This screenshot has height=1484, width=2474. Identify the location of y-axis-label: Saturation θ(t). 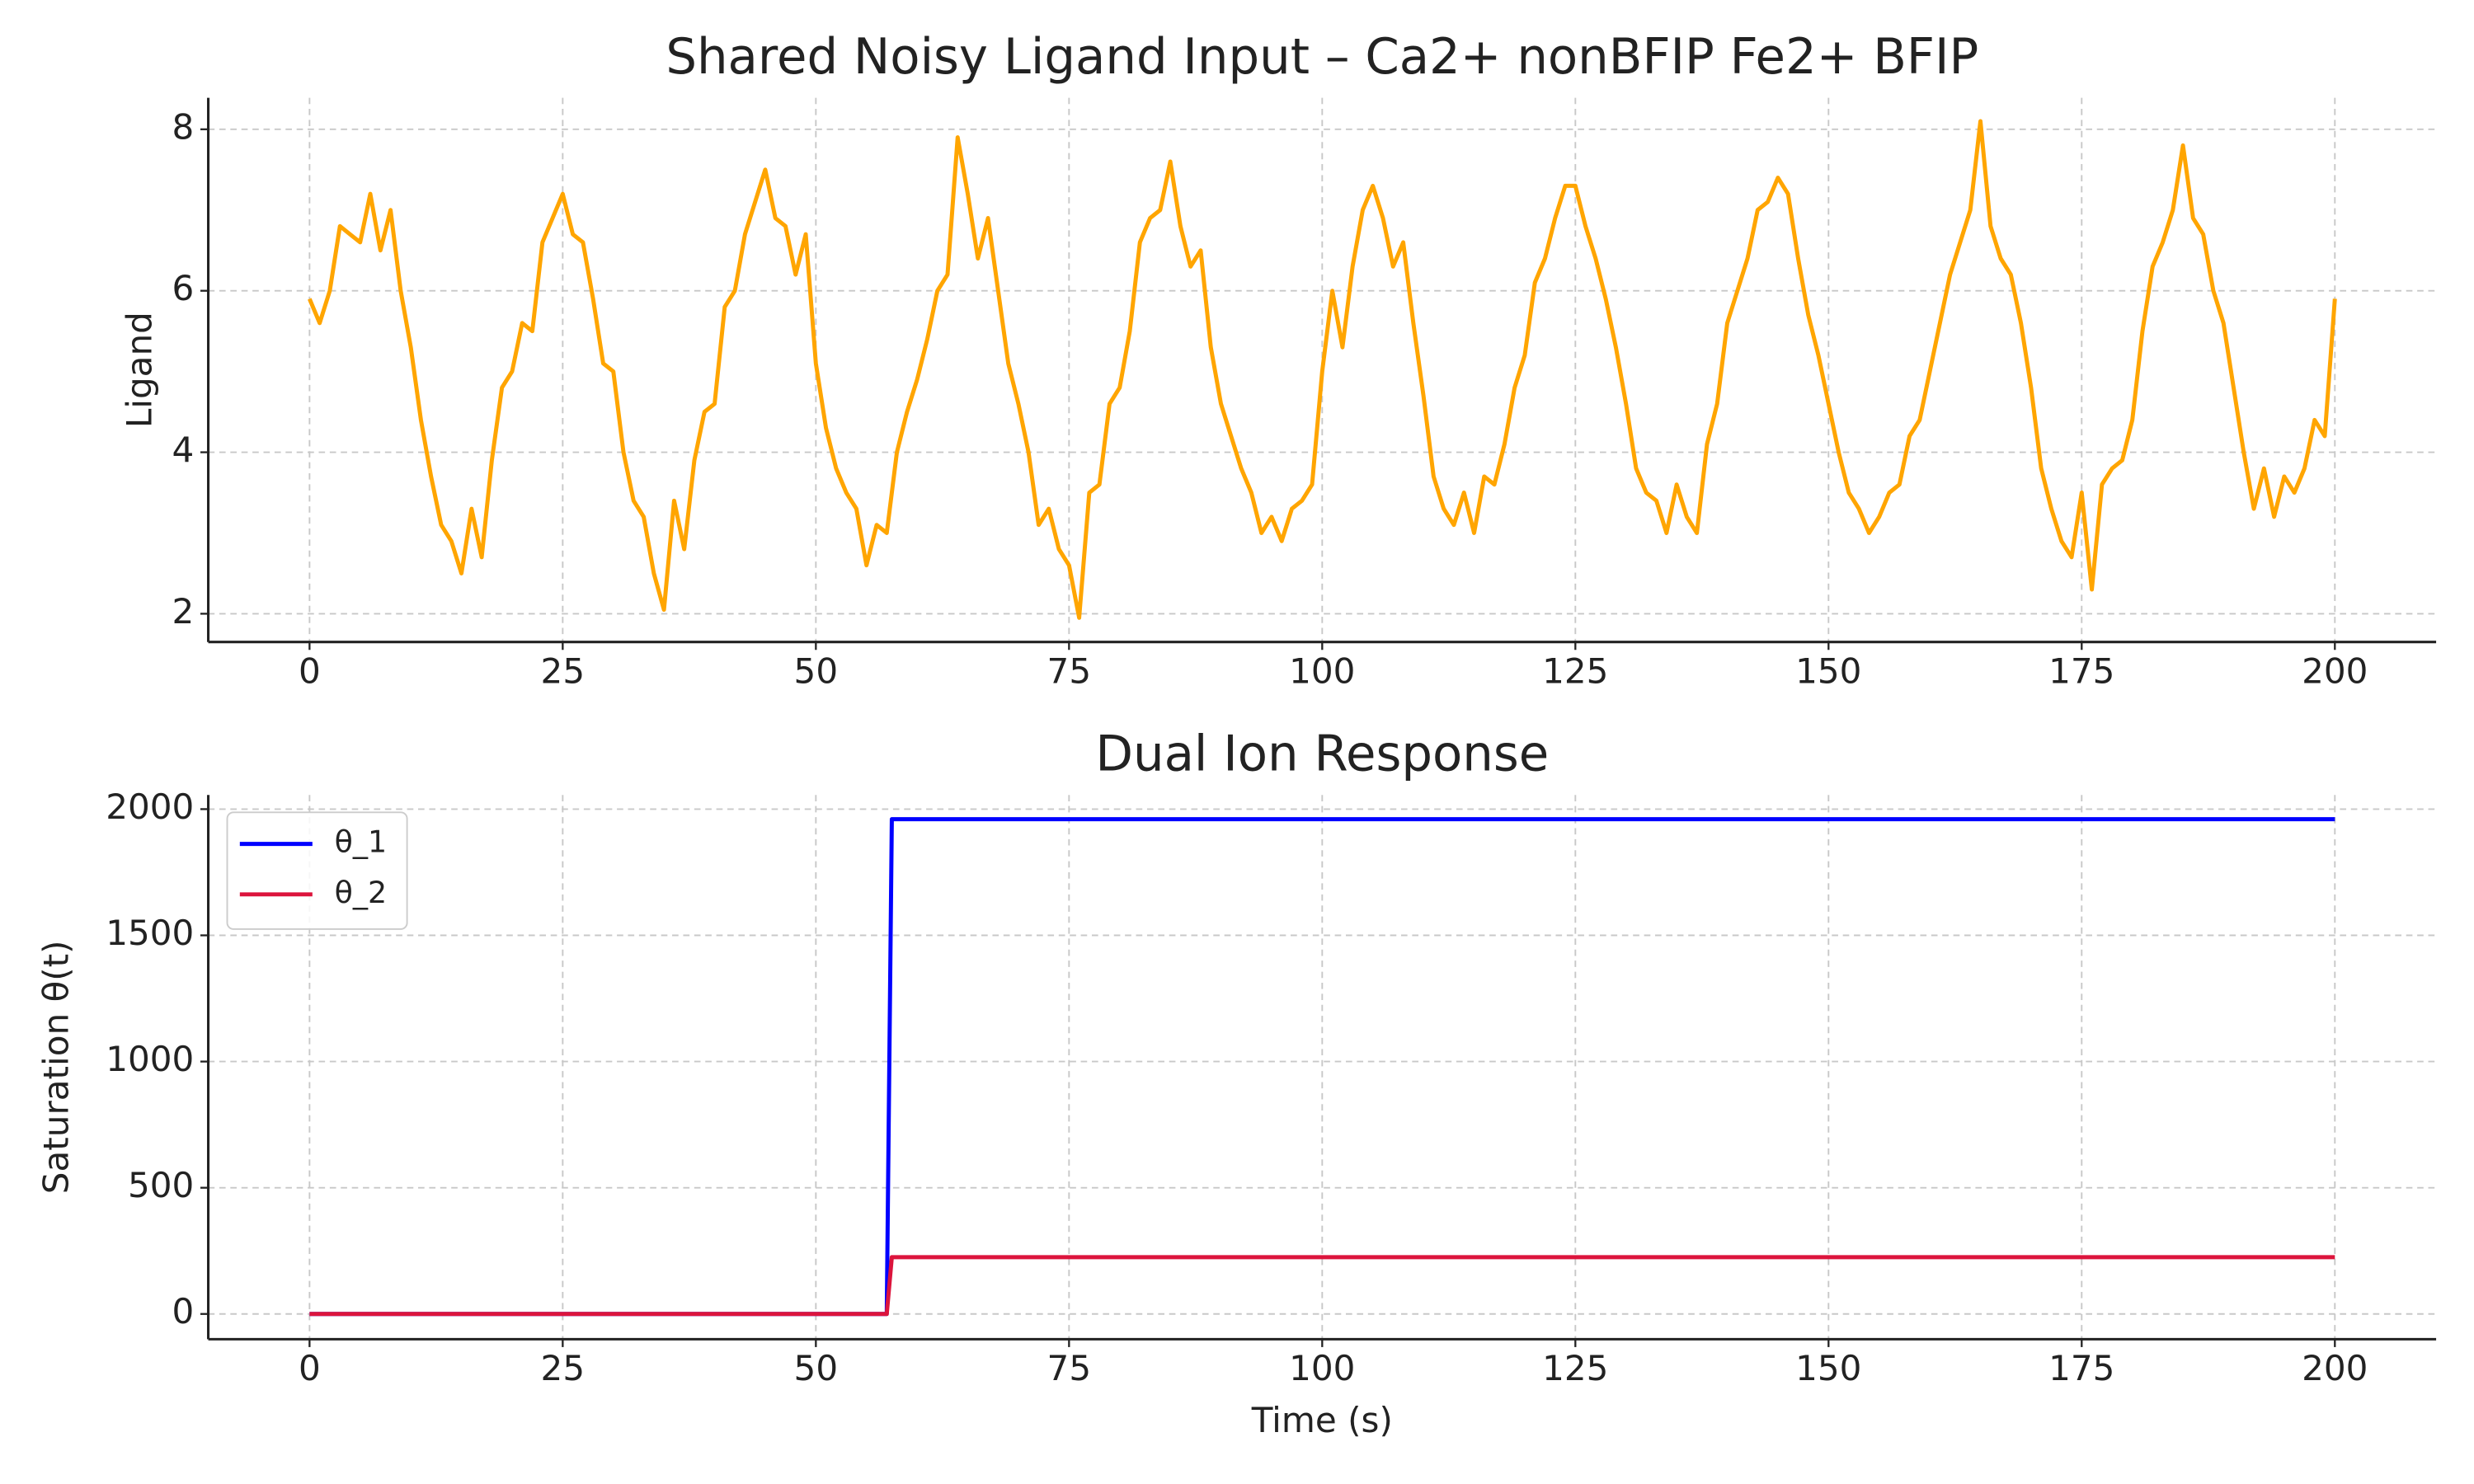
(55, 1067).